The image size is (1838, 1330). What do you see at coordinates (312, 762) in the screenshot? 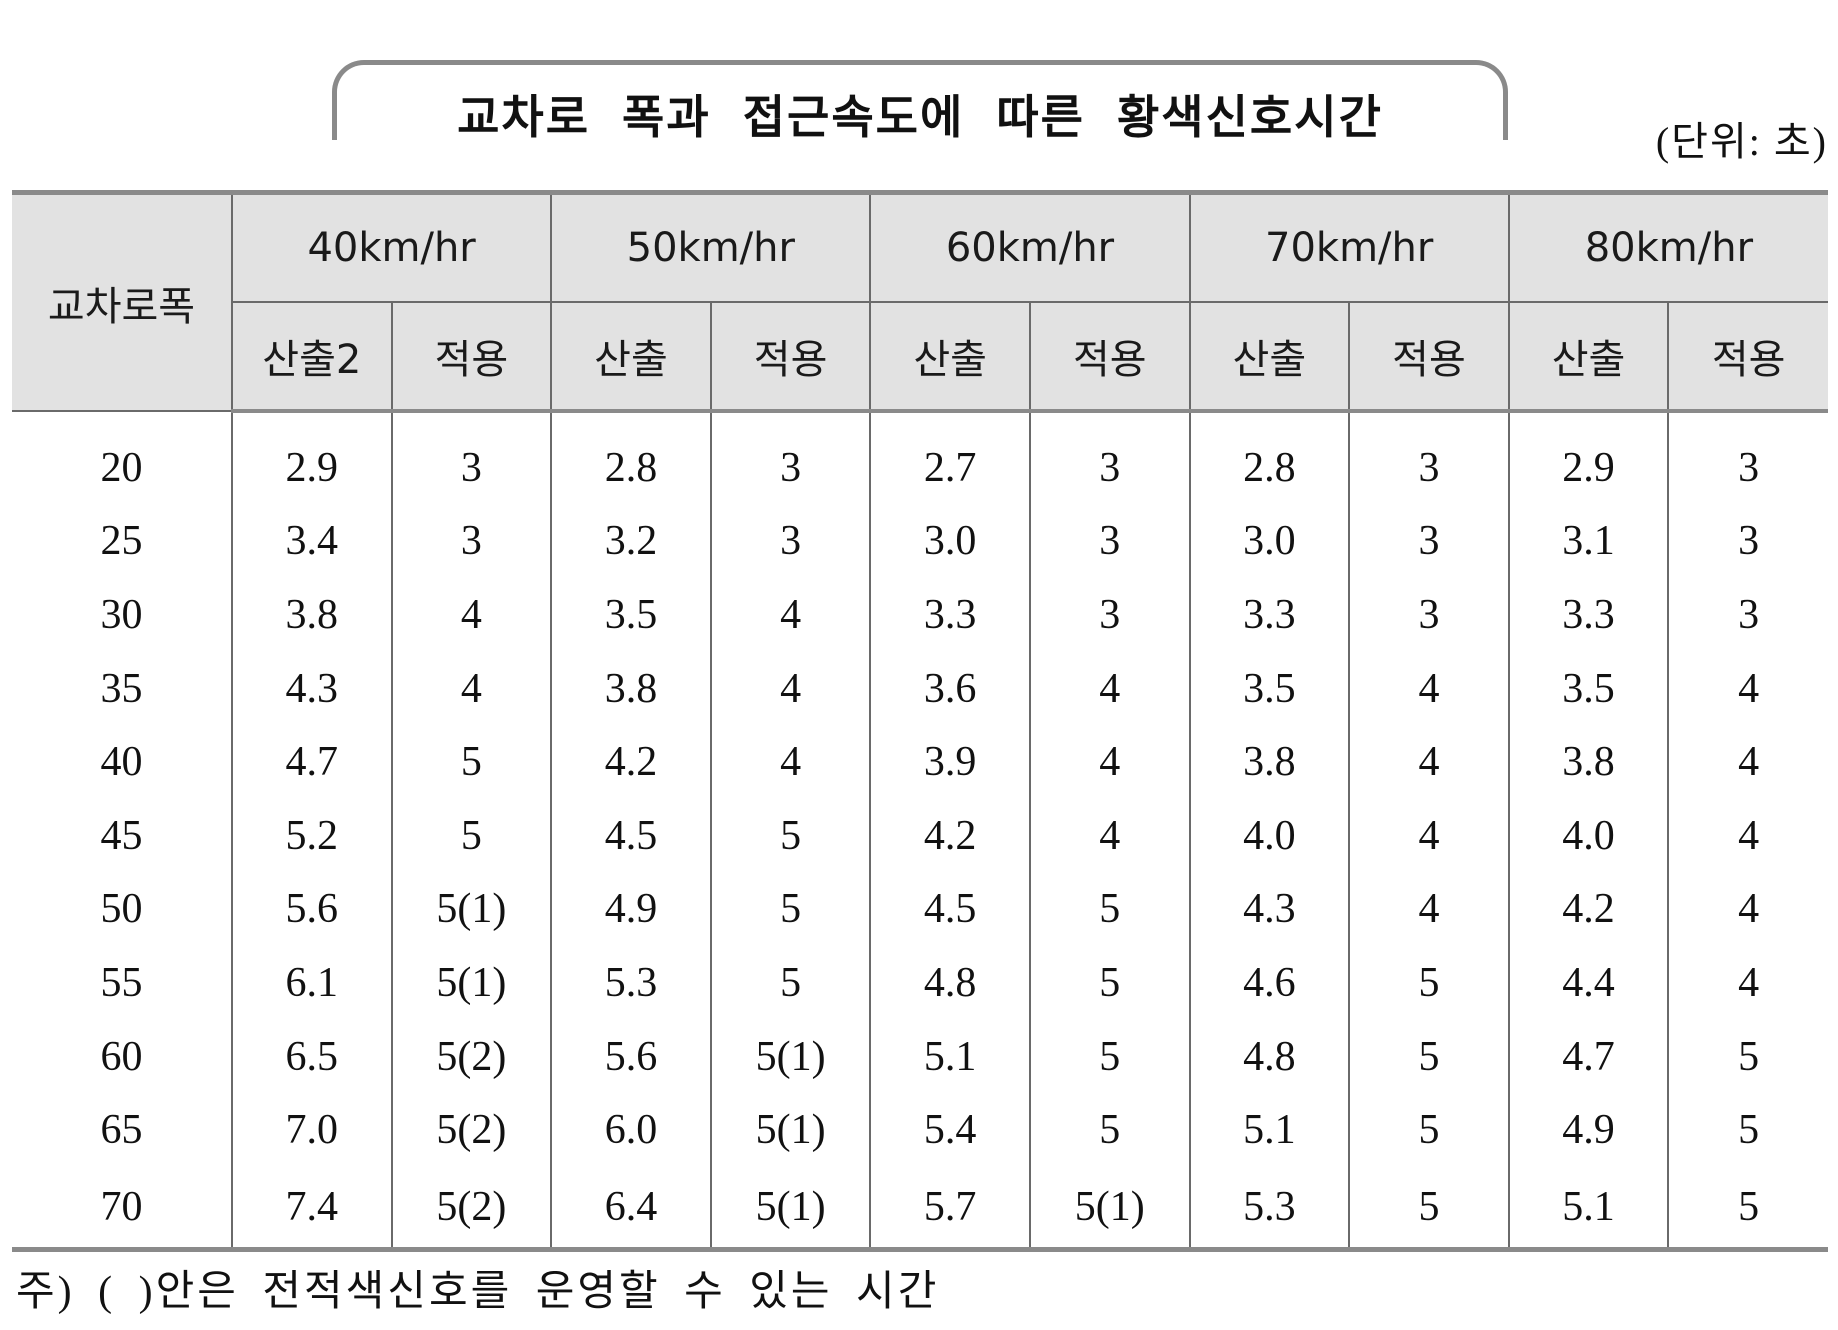
I see `calc-value-cell: 4.7` at bounding box center [312, 762].